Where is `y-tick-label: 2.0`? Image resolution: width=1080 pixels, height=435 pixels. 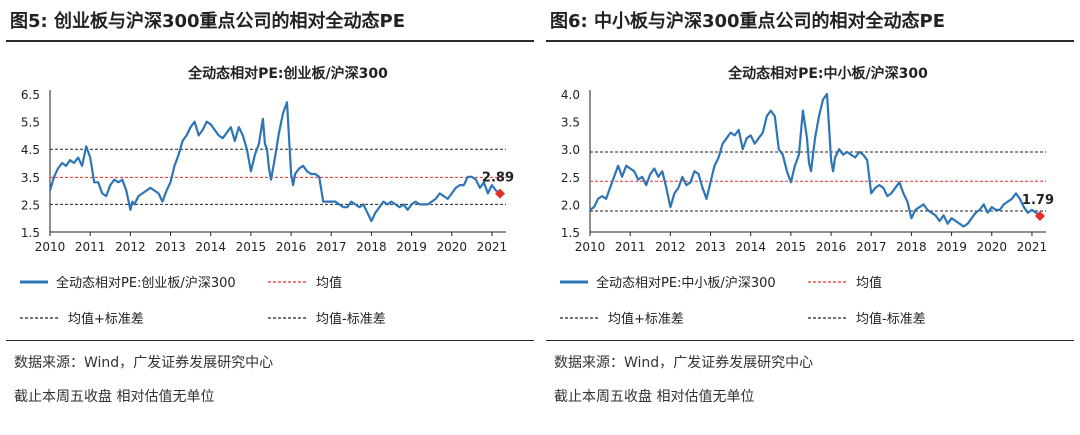 y-tick-label: 2.0 is located at coordinates (570, 205).